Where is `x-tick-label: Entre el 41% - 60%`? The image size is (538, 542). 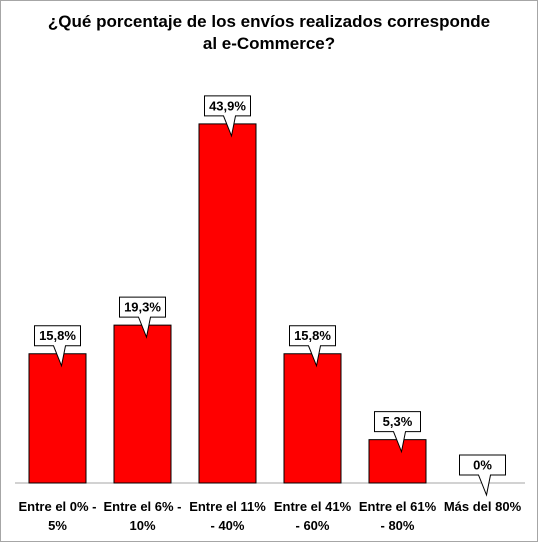 x-tick-label: Entre el 41% - 60% is located at coordinates (312, 516).